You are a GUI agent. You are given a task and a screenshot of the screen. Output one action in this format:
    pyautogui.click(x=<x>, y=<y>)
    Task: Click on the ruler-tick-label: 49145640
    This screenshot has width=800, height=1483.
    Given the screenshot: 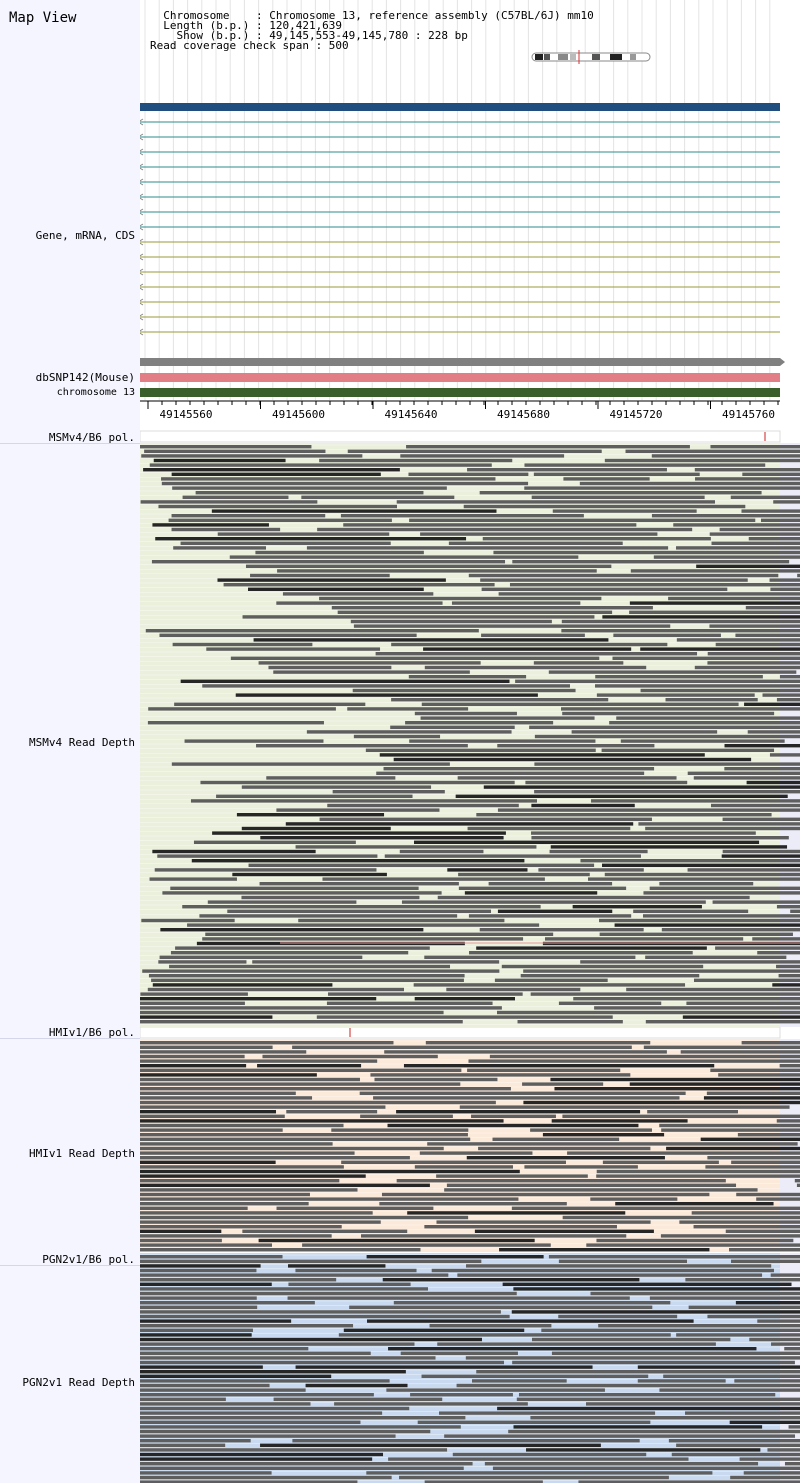 What is the action you would take?
    pyautogui.click(x=411, y=414)
    